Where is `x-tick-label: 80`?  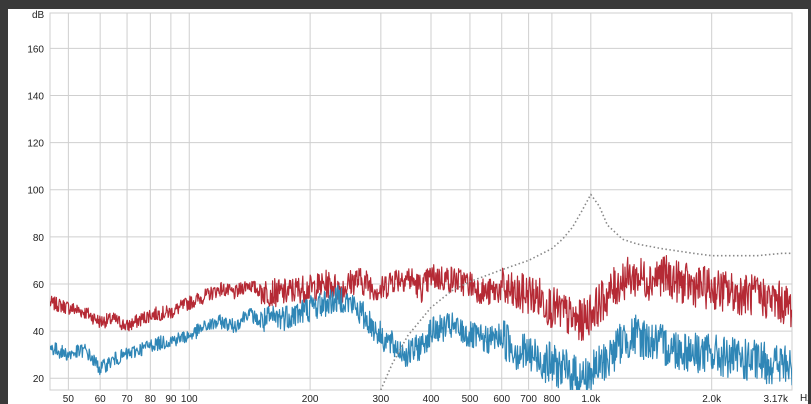 x-tick-label: 80 is located at coordinates (151, 399).